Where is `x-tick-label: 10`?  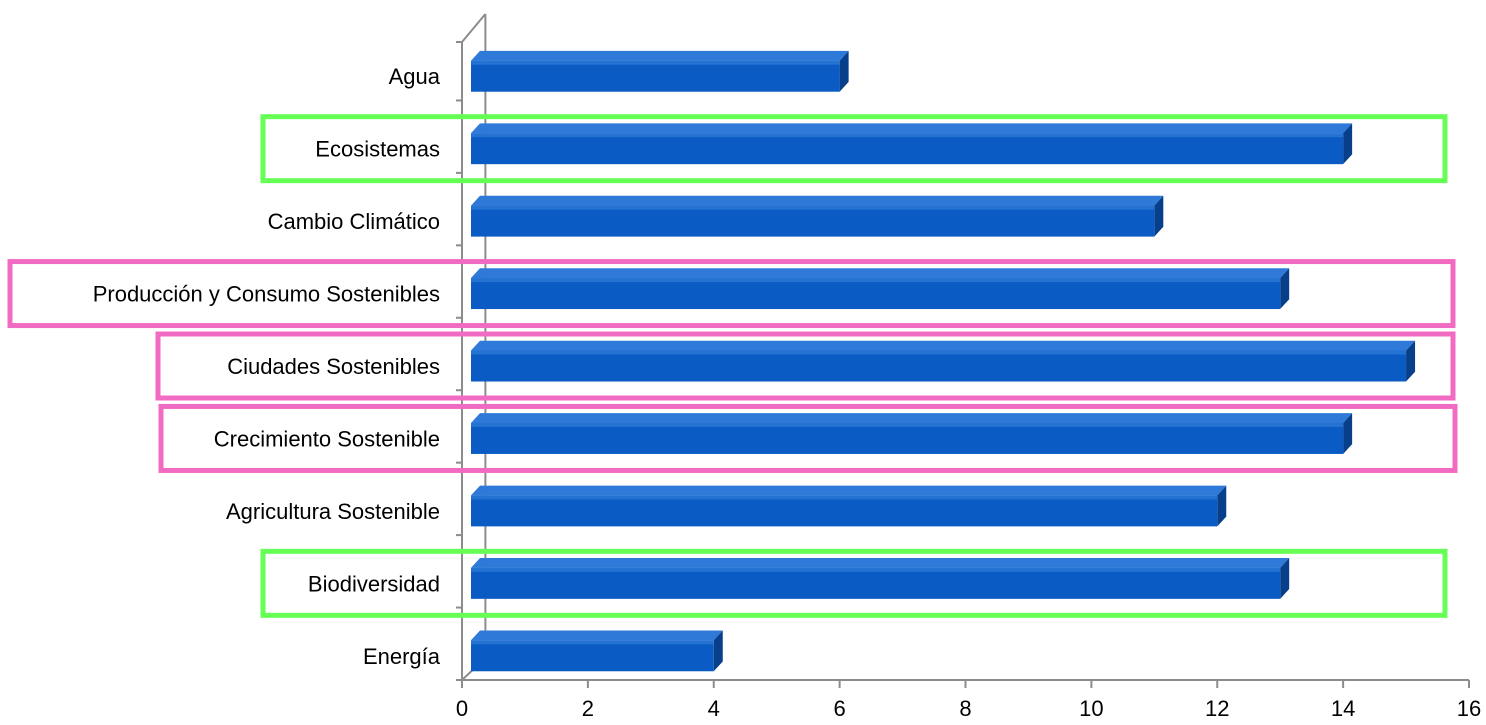 x-tick-label: 10 is located at coordinates (1091, 708).